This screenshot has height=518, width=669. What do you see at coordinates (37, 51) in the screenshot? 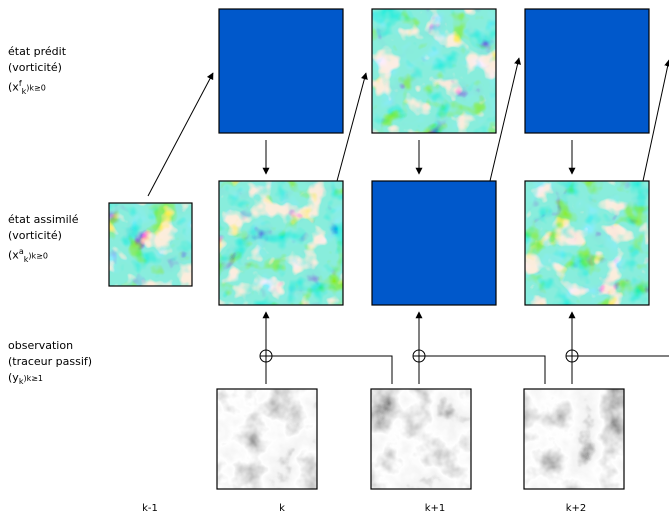
I see `label-predicted-title: état prédit` at bounding box center [37, 51].